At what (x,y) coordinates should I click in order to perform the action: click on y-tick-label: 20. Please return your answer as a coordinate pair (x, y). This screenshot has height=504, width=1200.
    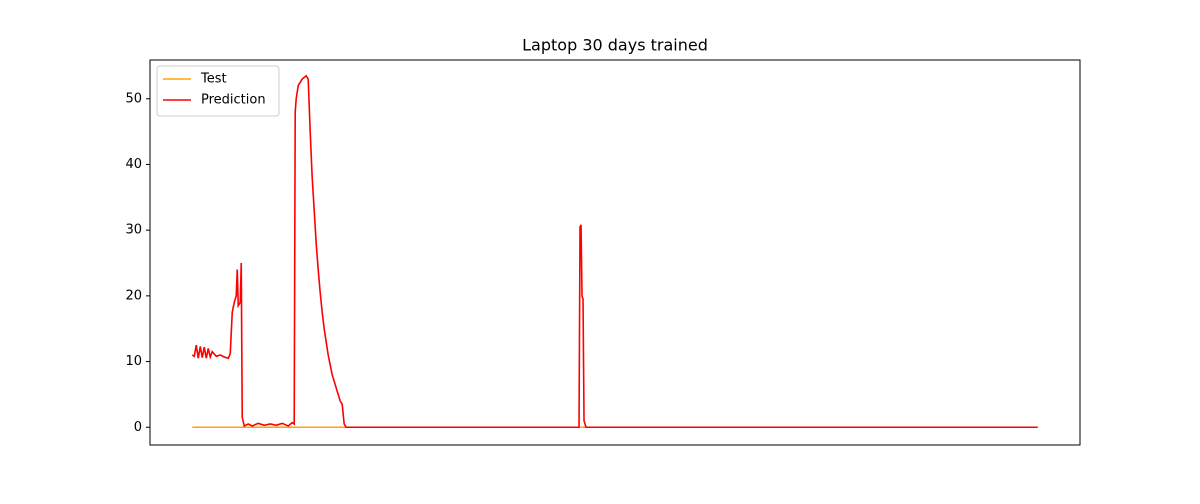
    Looking at the image, I should click on (133, 295).